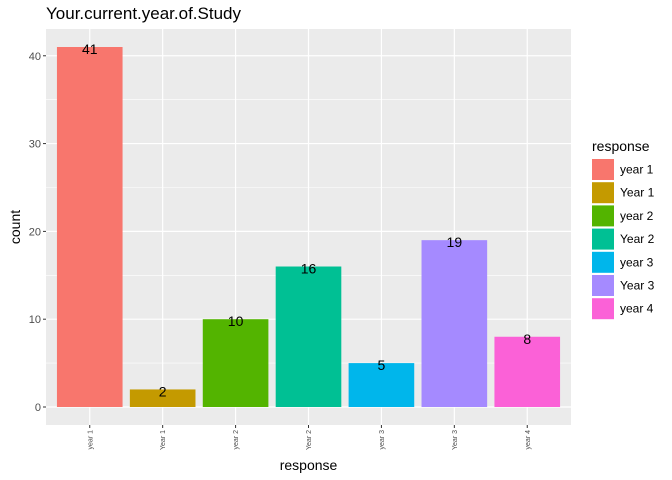  I want to click on legend-label: year 4, so click(637, 309).